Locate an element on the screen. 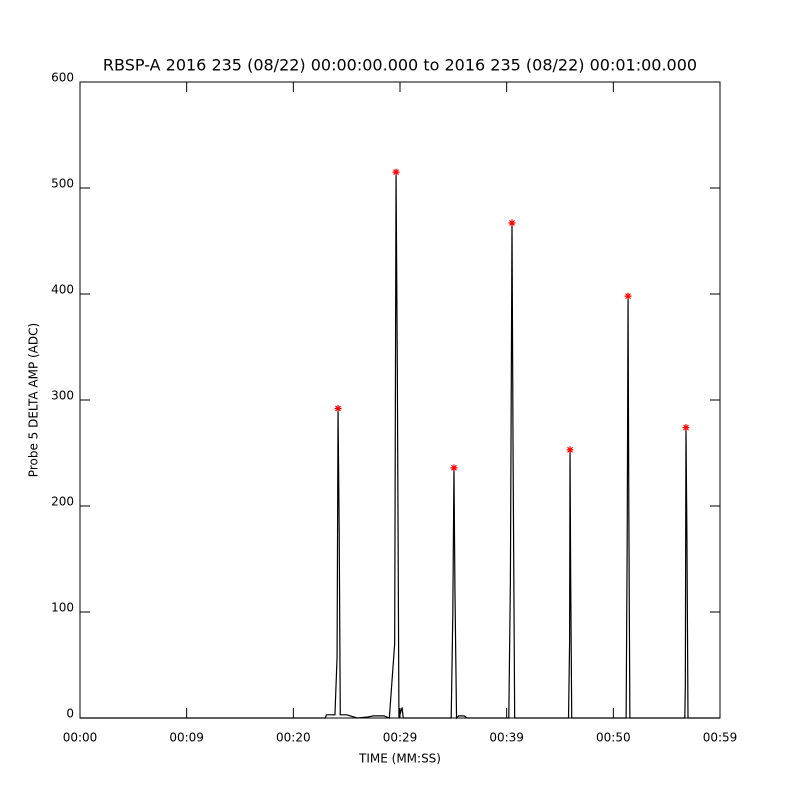 The image size is (800, 804). x-tick-label: 00:09 is located at coordinates (186, 738).